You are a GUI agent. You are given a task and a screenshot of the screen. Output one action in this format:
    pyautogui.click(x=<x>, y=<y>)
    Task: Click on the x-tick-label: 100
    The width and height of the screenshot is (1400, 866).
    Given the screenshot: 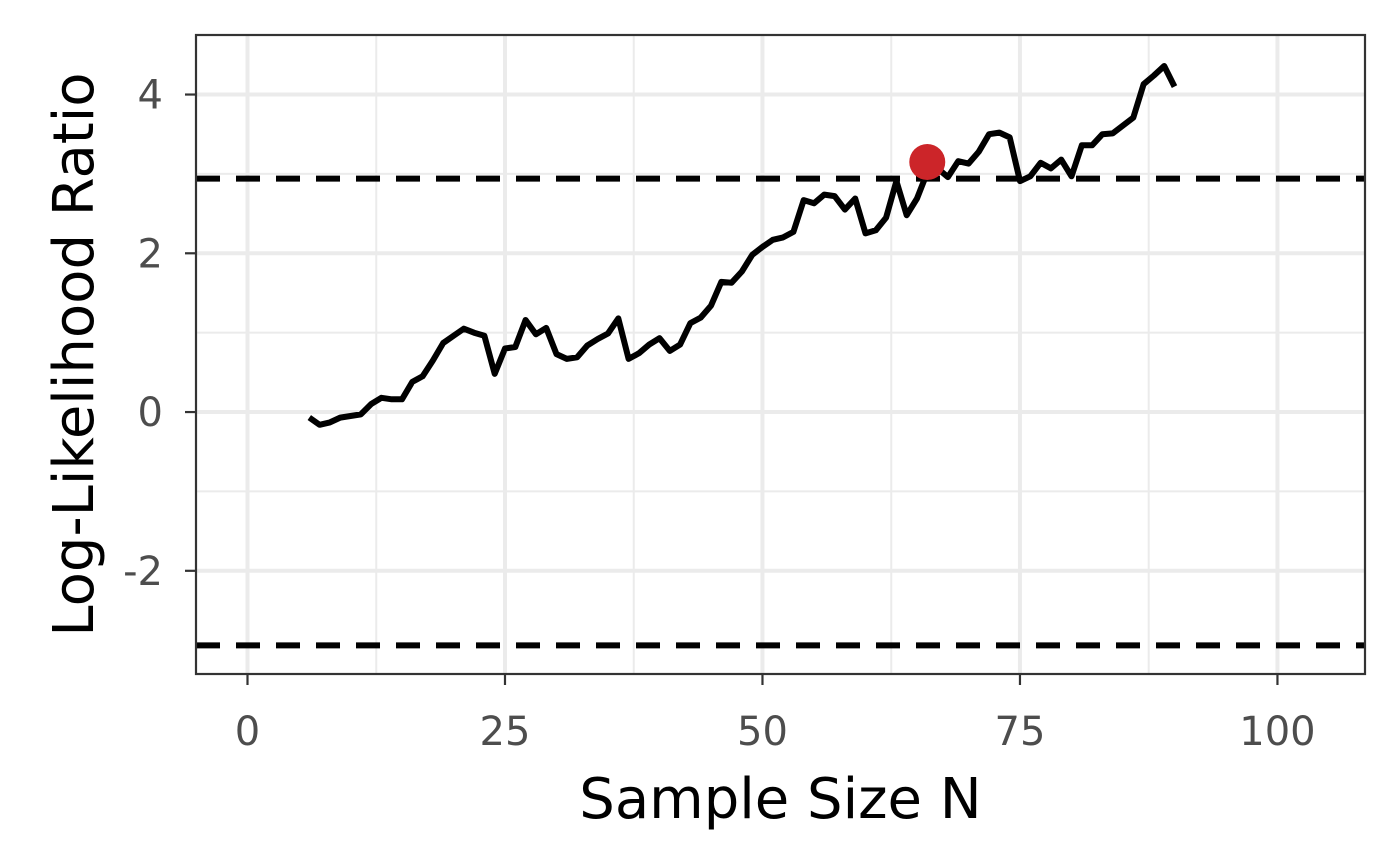 What is the action you would take?
    pyautogui.click(x=1277, y=732)
    